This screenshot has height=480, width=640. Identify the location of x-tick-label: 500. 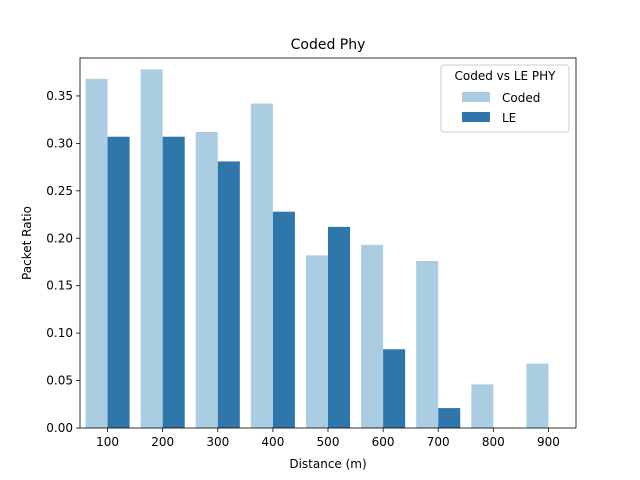
(328, 442).